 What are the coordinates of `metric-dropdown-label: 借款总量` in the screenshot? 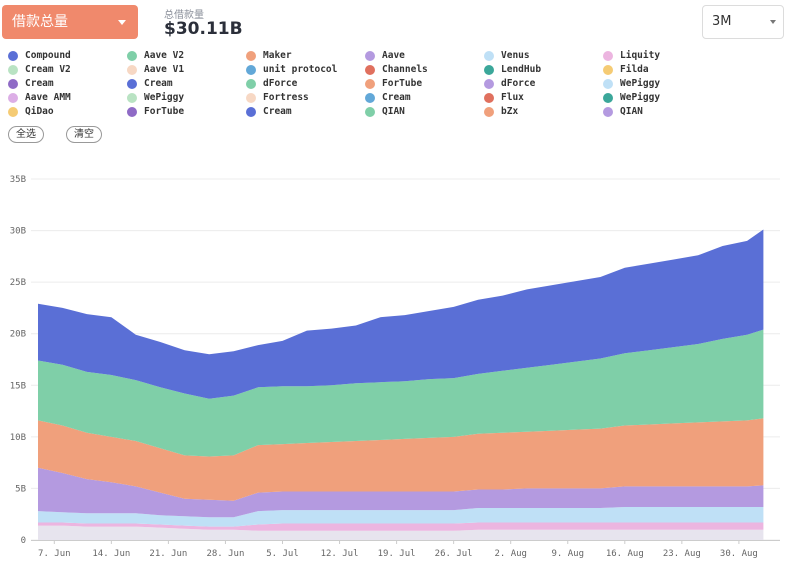 It's located at (40, 22).